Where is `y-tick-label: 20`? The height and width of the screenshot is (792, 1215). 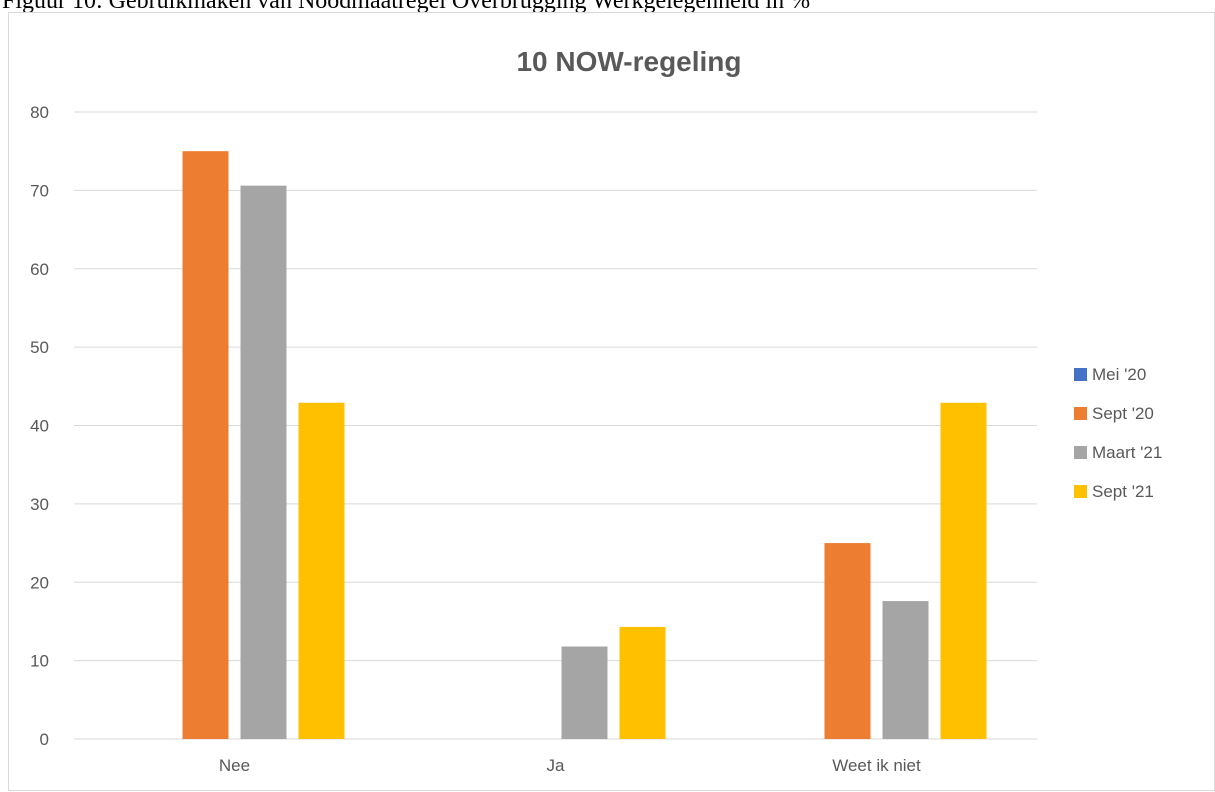 y-tick-label: 20 is located at coordinates (39, 582).